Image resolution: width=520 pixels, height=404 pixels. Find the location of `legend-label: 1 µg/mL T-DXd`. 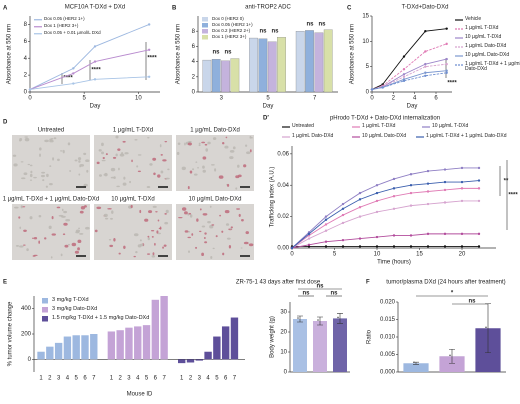

legend-label: 1 µg/mL T-DXd is located at coordinates (482, 28).